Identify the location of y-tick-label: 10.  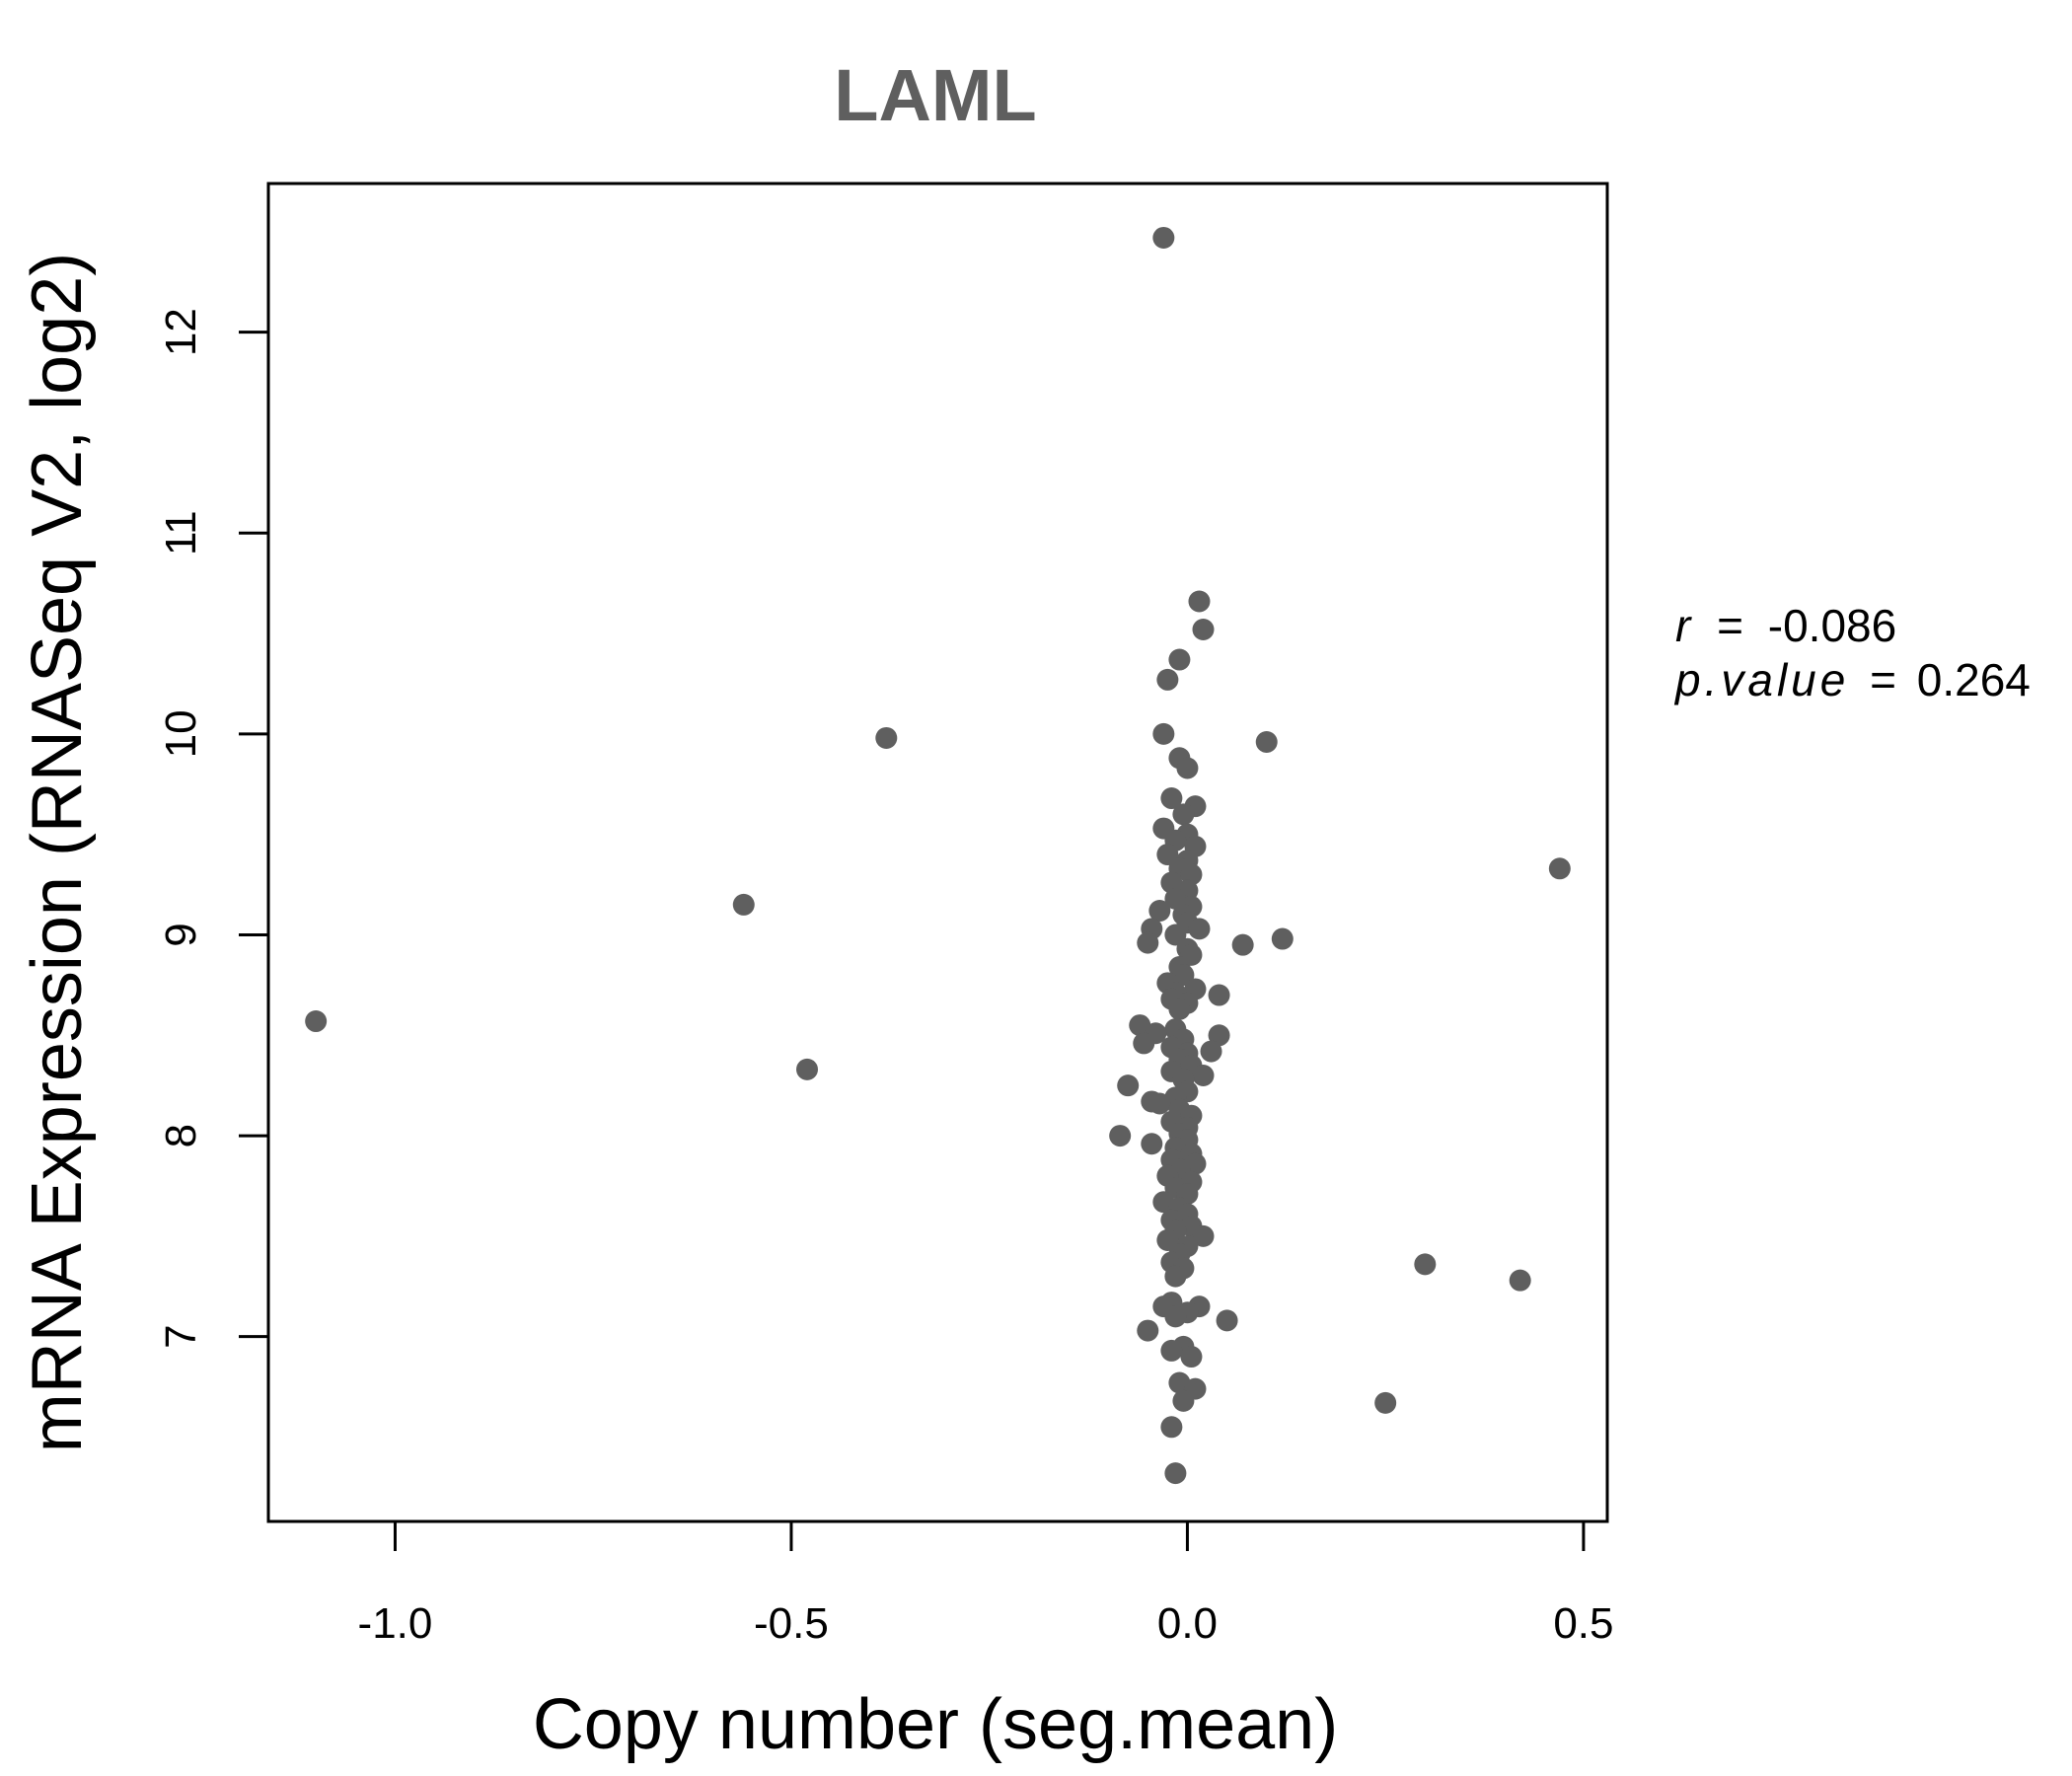
(181, 733).